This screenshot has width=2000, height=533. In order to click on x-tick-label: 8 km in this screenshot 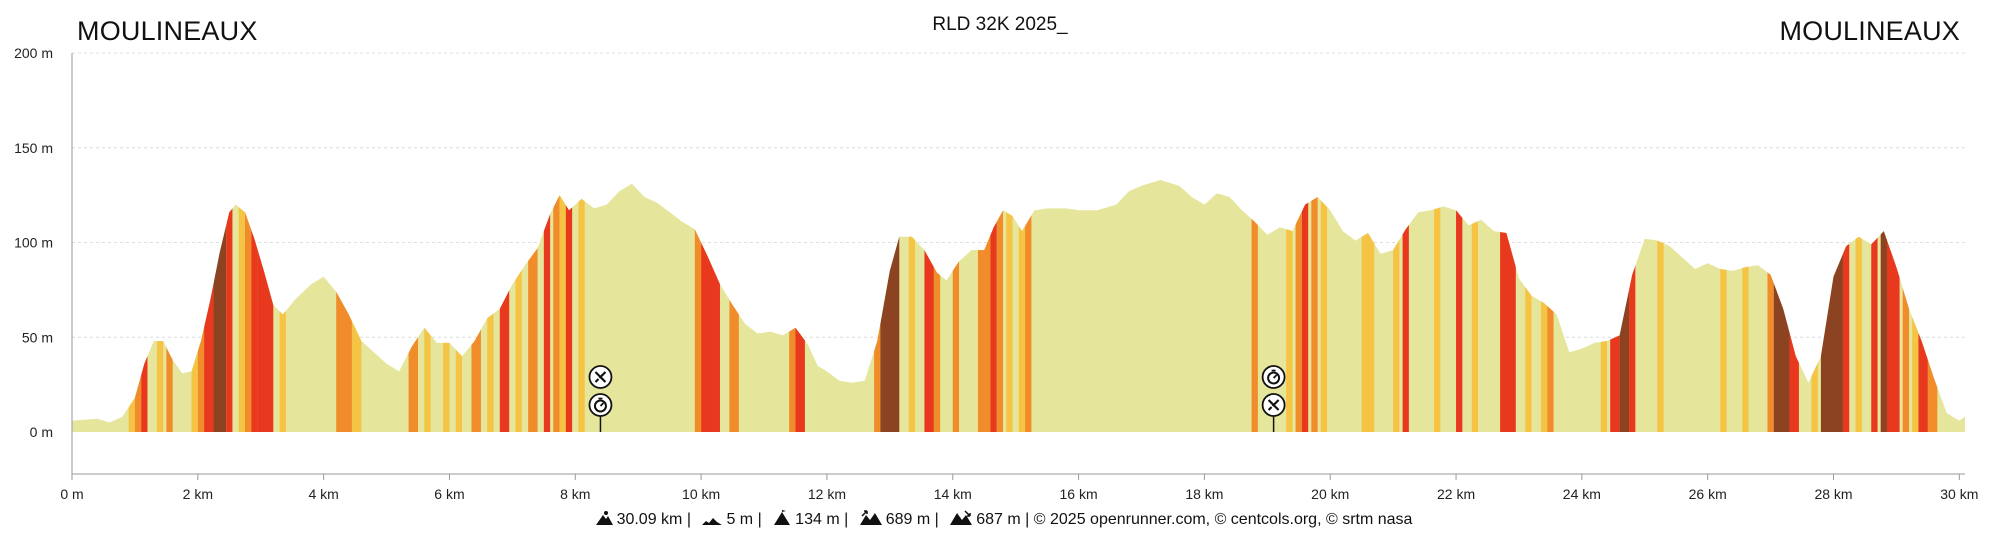, I will do `click(575, 494)`.